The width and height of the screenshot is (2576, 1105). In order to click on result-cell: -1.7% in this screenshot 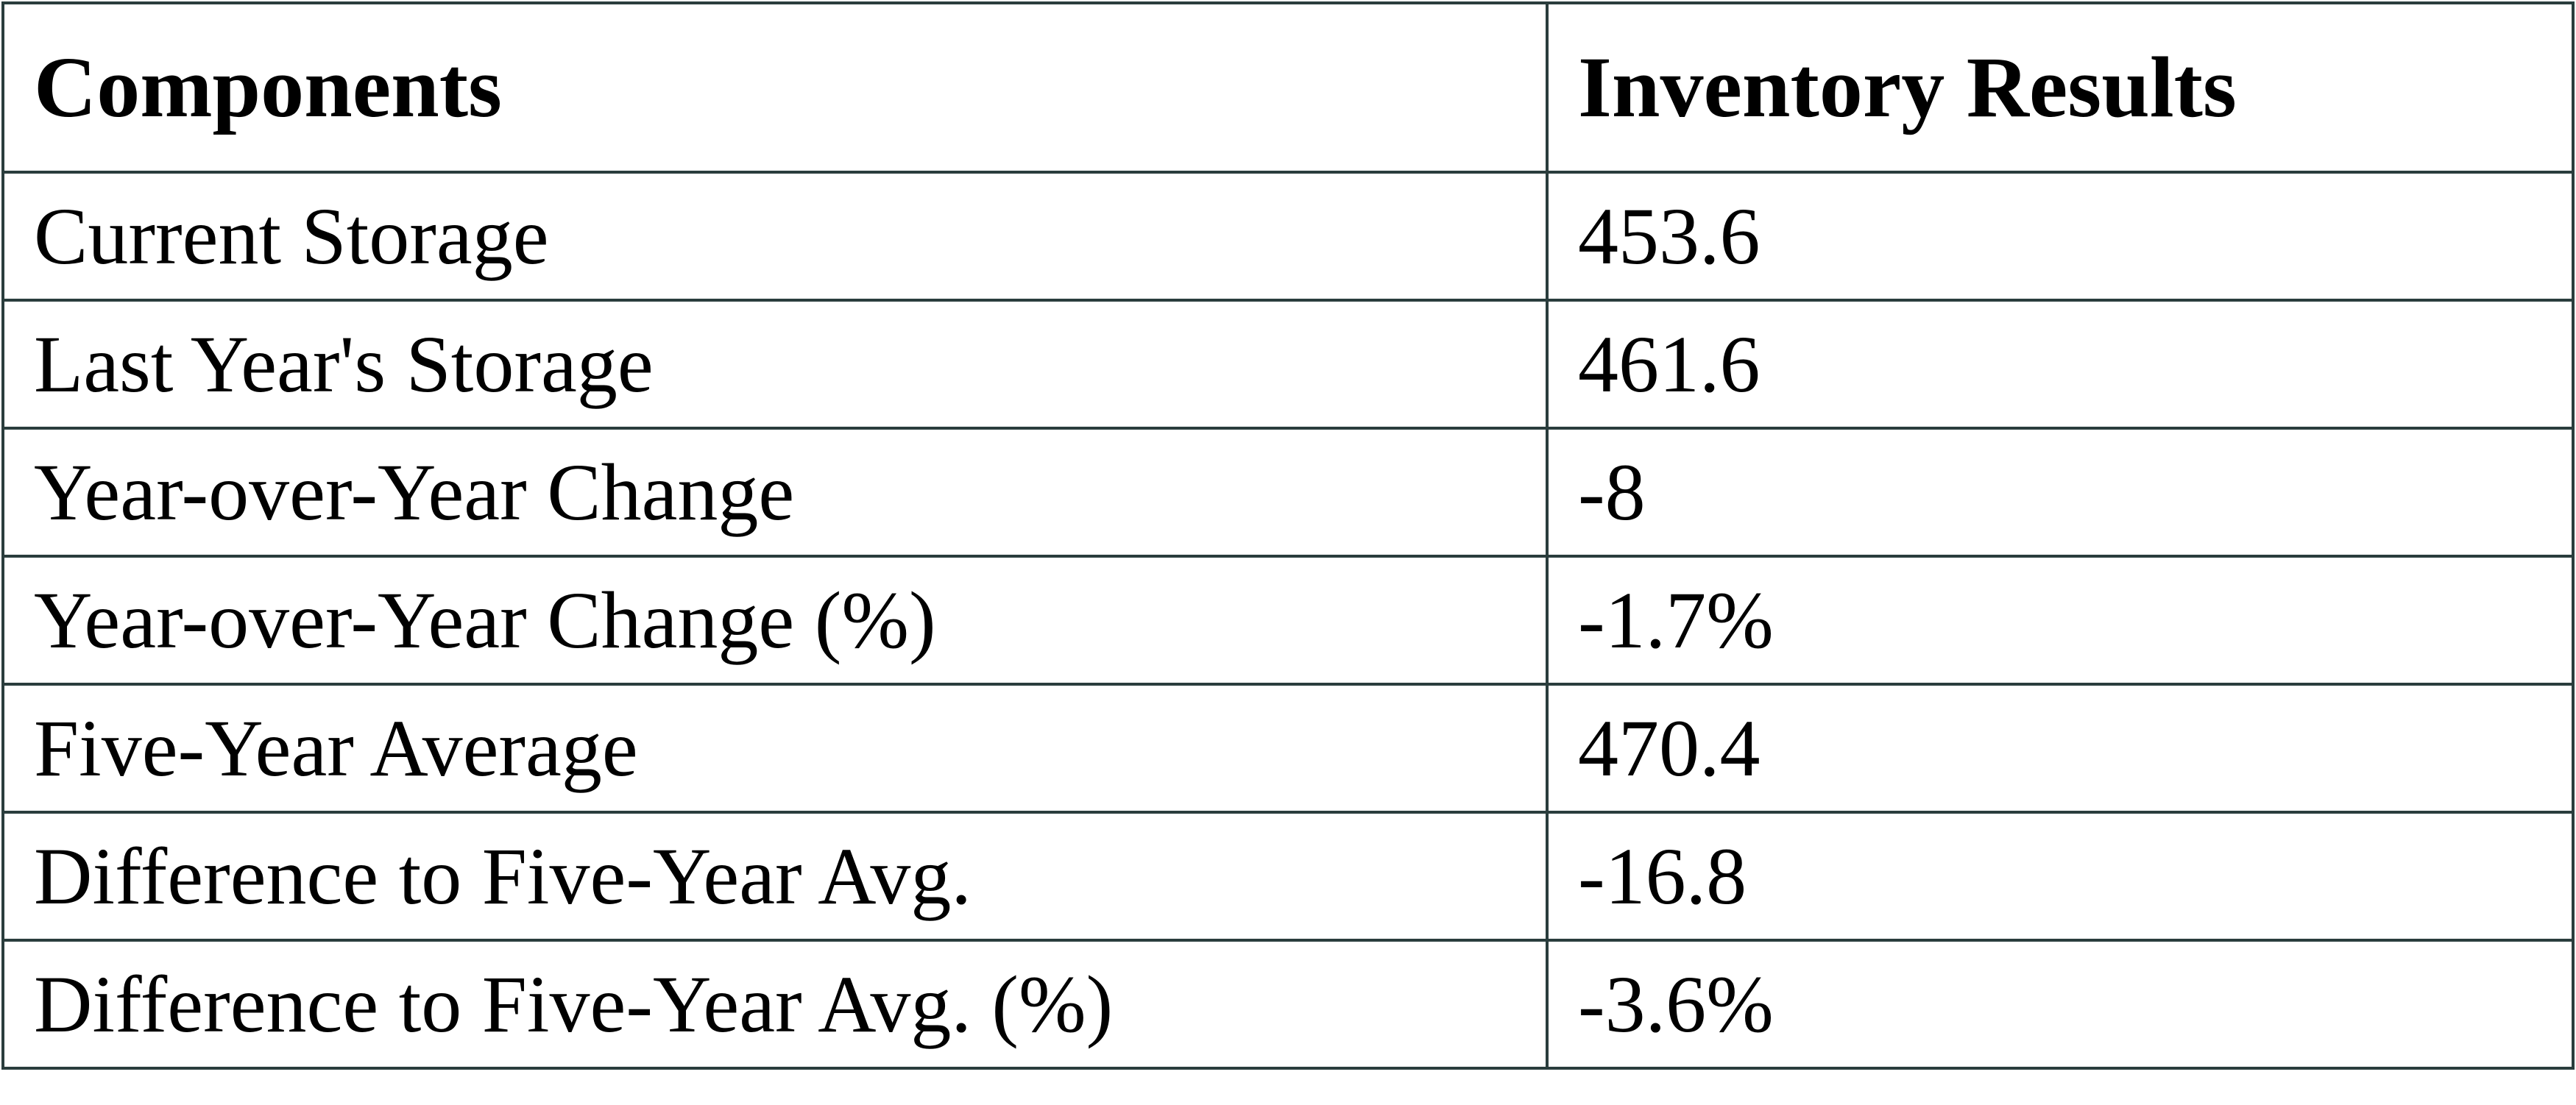, I will do `click(2060, 620)`.